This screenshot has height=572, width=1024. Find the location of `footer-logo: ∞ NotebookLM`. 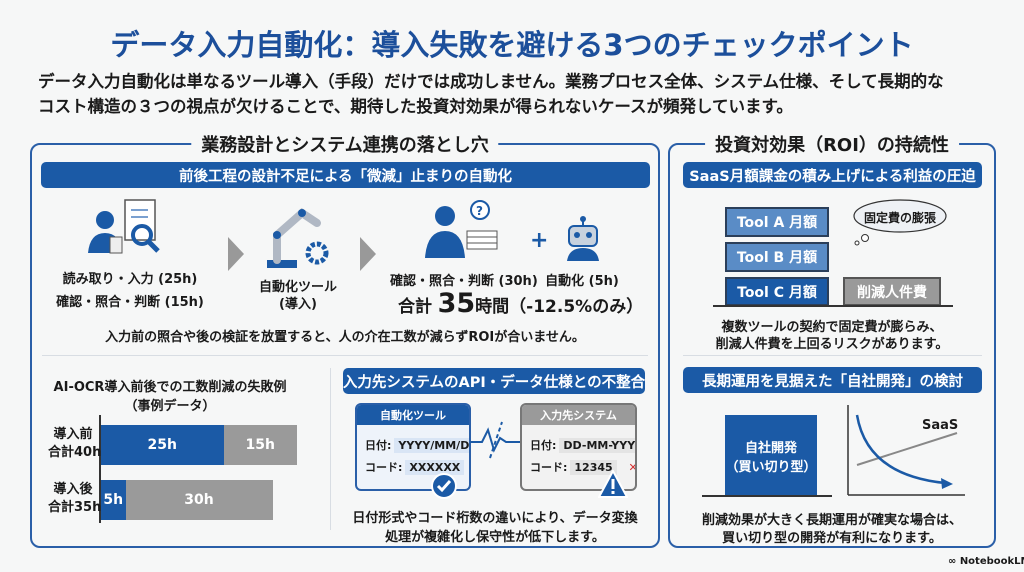

footer-logo: ∞ NotebookLM is located at coordinates (986, 561).